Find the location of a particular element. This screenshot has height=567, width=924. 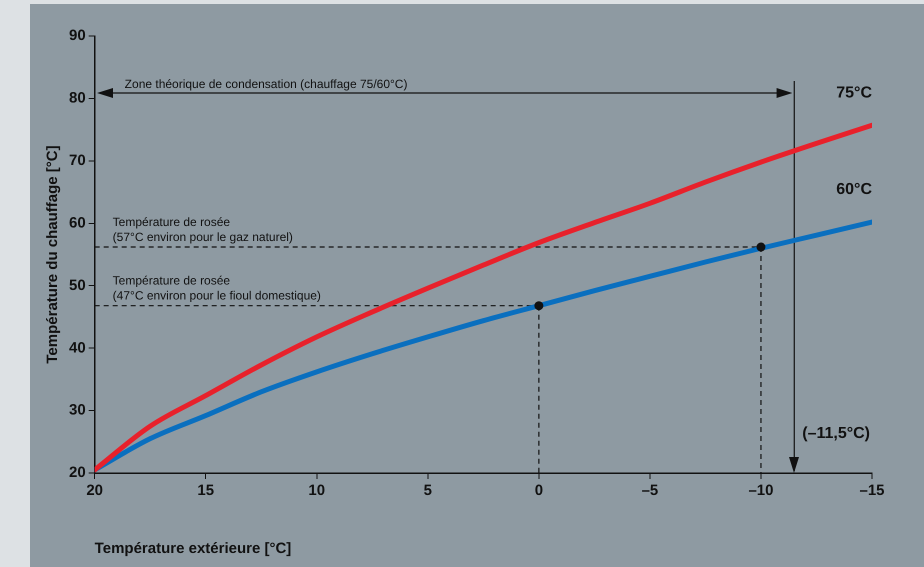

x-tick-label: 20 is located at coordinates (95, 491).